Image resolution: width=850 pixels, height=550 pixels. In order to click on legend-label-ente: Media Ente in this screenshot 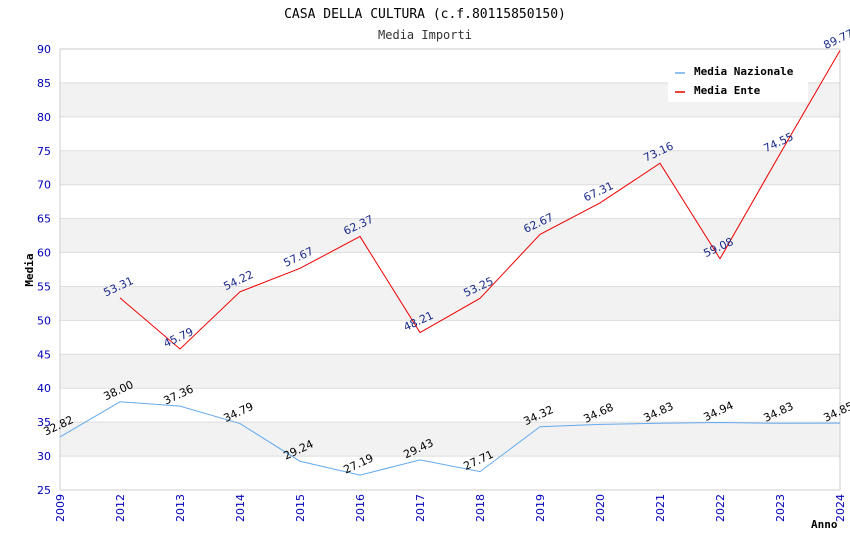, I will do `click(727, 90)`.